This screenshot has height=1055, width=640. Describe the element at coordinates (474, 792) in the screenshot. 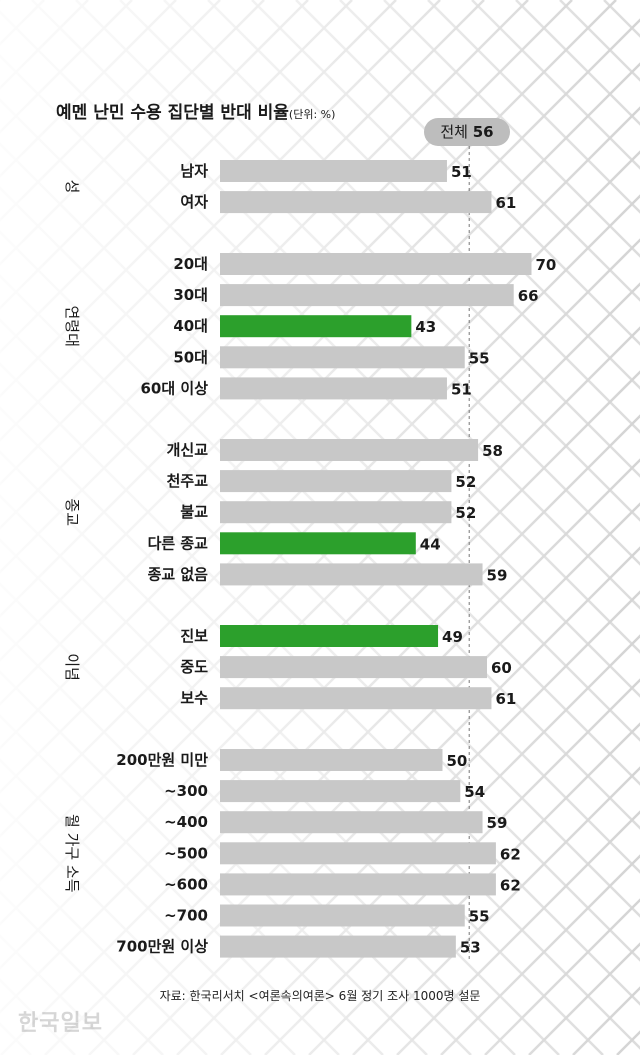

I see `value-label: 54` at that location.